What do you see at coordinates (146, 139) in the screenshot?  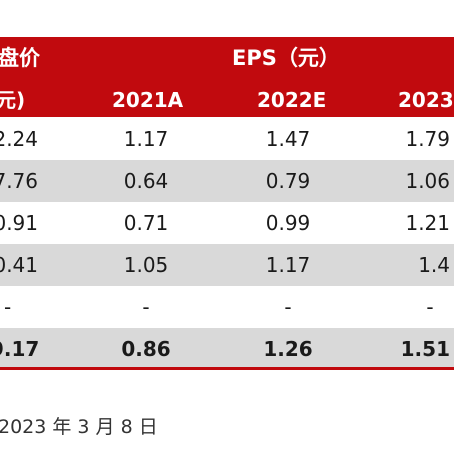 I see `eps-2021a-cell: 1.17` at bounding box center [146, 139].